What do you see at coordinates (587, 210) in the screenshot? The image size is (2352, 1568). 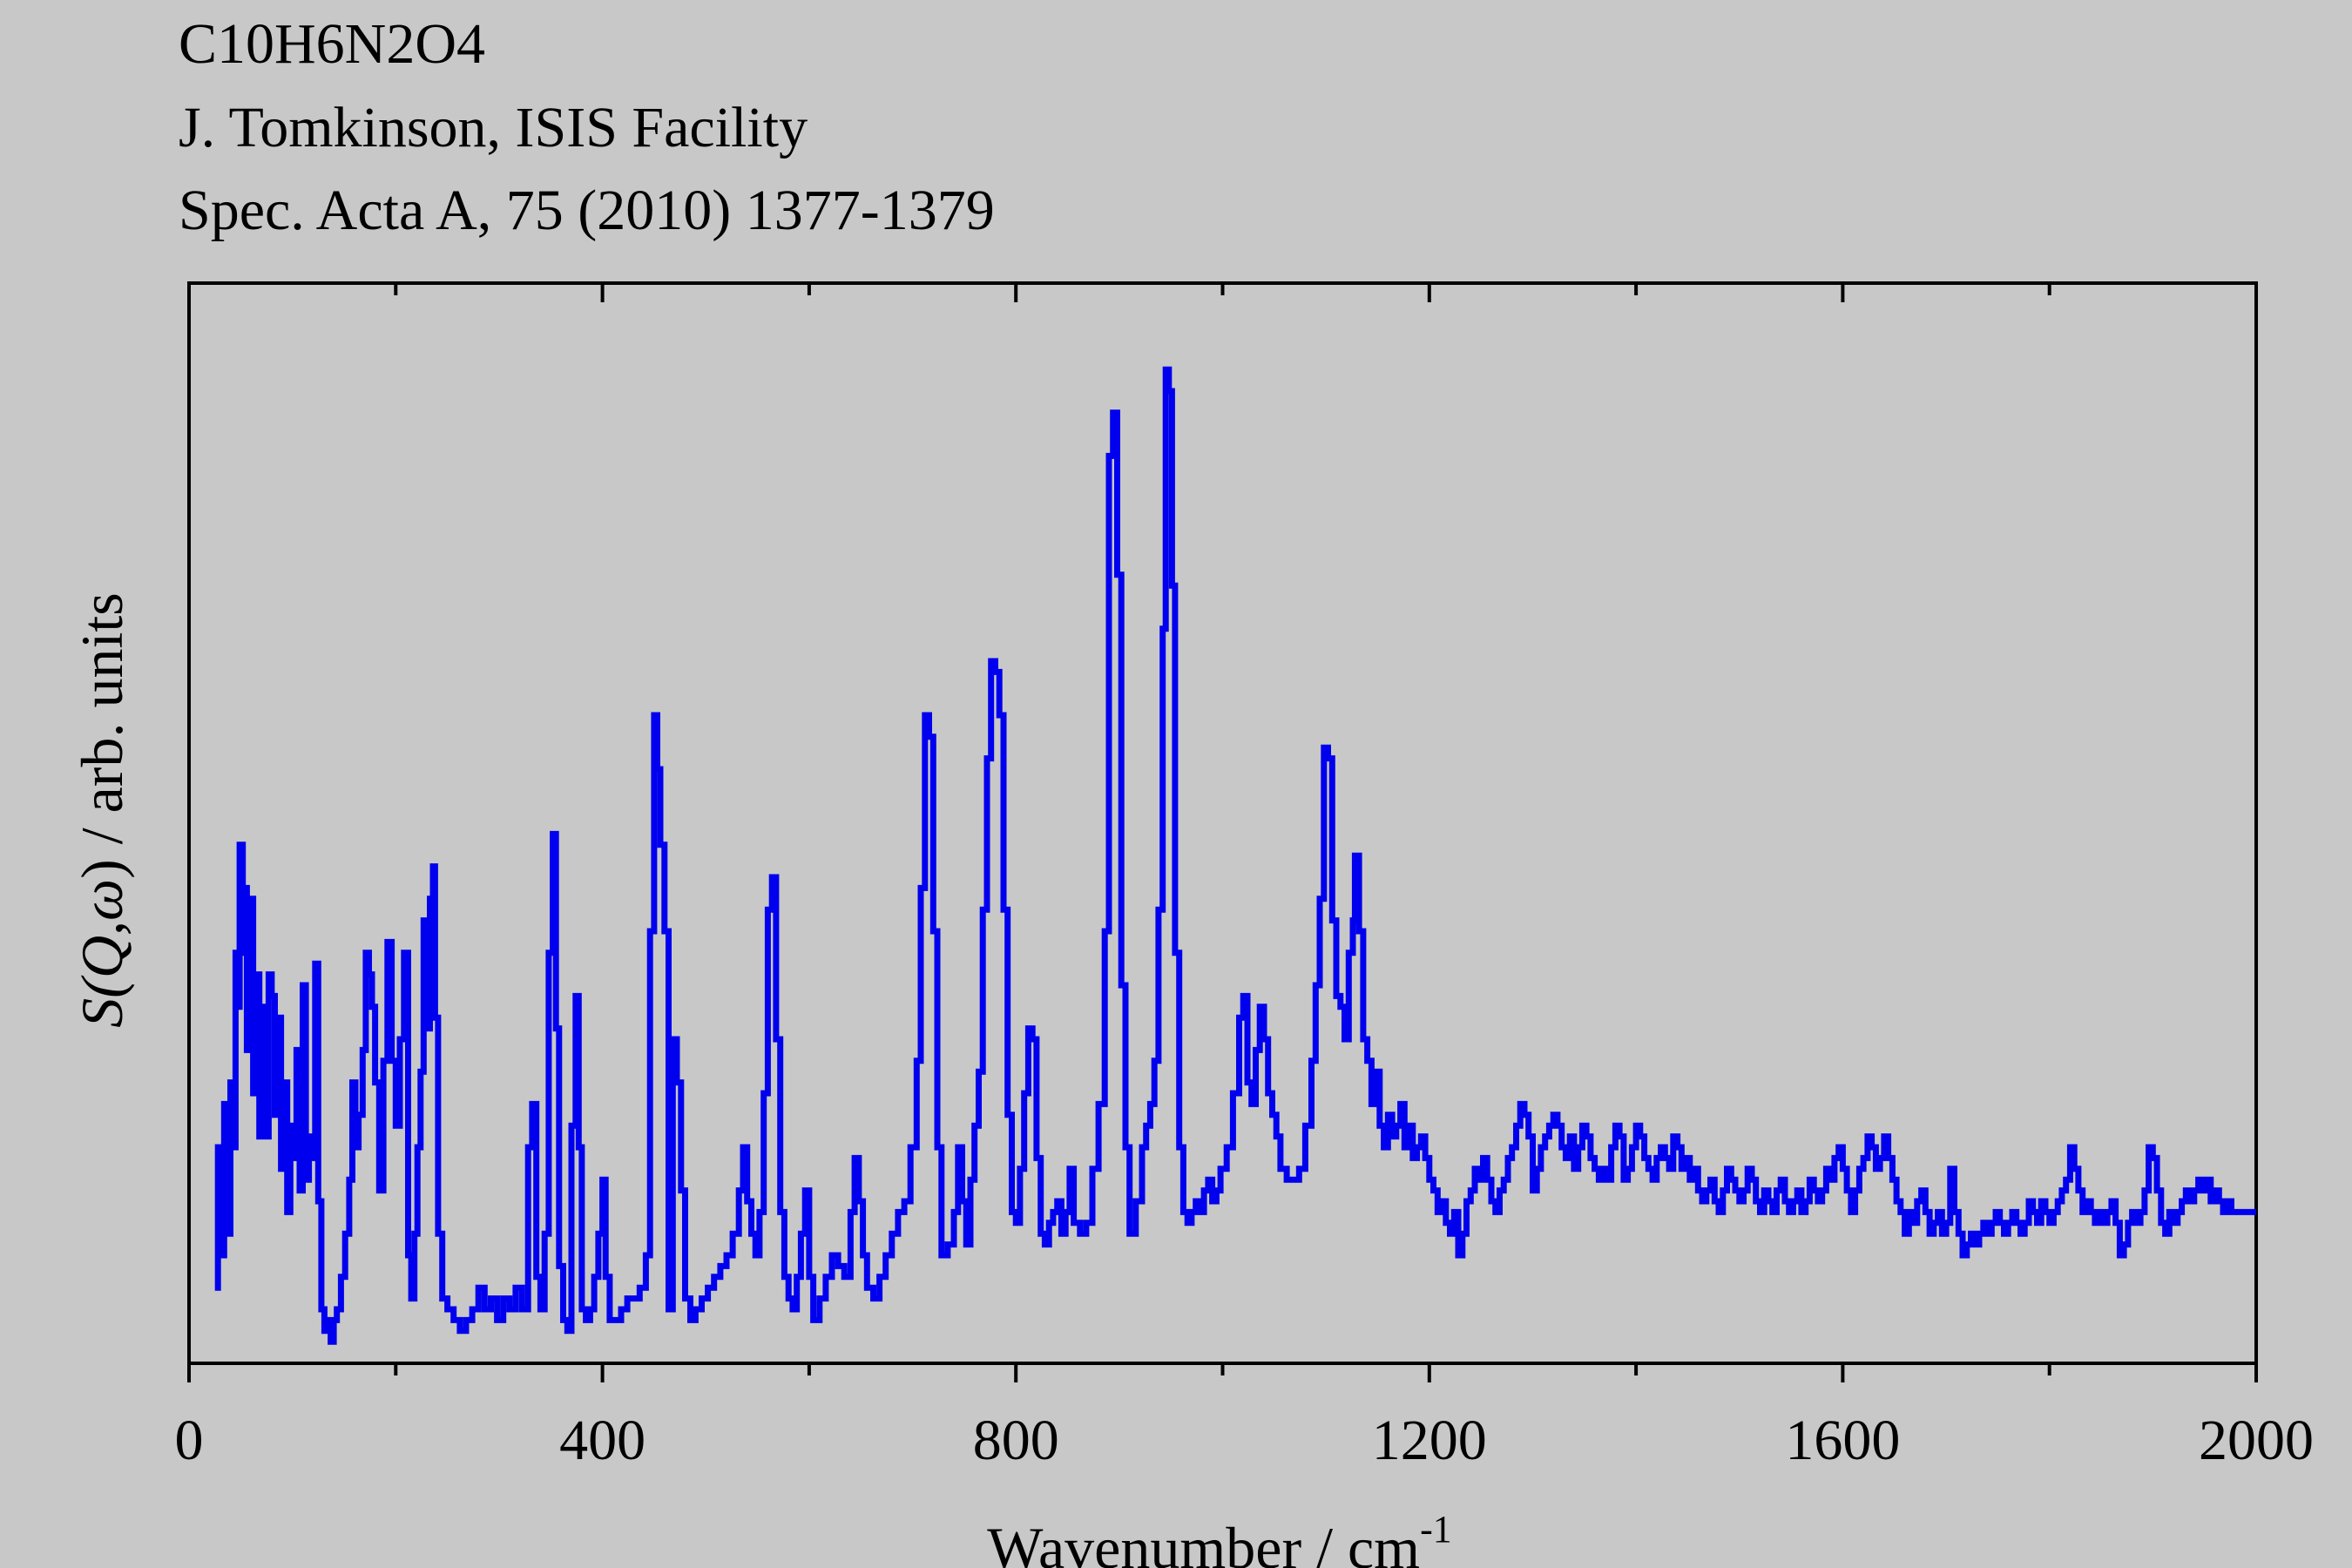 I see `reference-label: Spec. Acta A, 75 (2010) 1377-1379` at bounding box center [587, 210].